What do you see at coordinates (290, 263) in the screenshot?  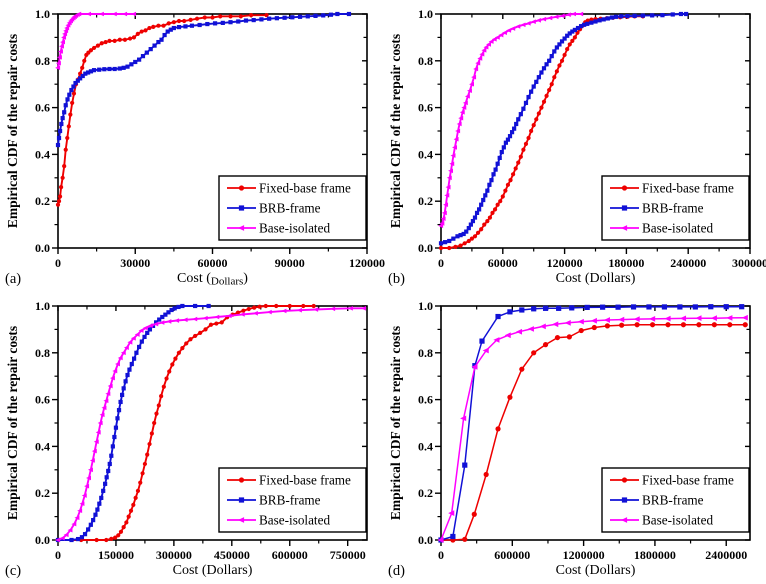 I see `x-tick-label: 90000` at bounding box center [290, 263].